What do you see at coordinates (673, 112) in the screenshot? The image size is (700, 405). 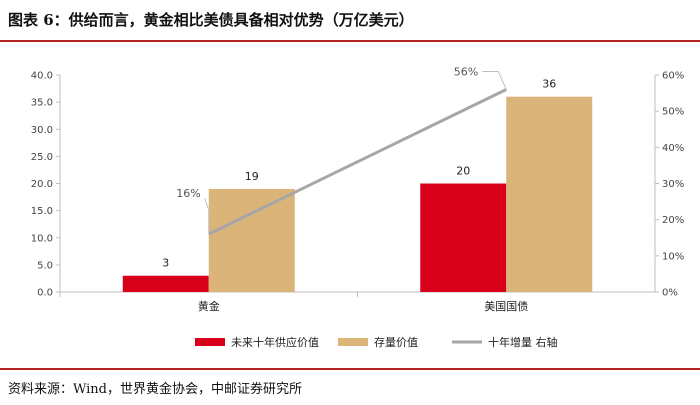 I see `y2-tick-label: 50%` at bounding box center [673, 112].